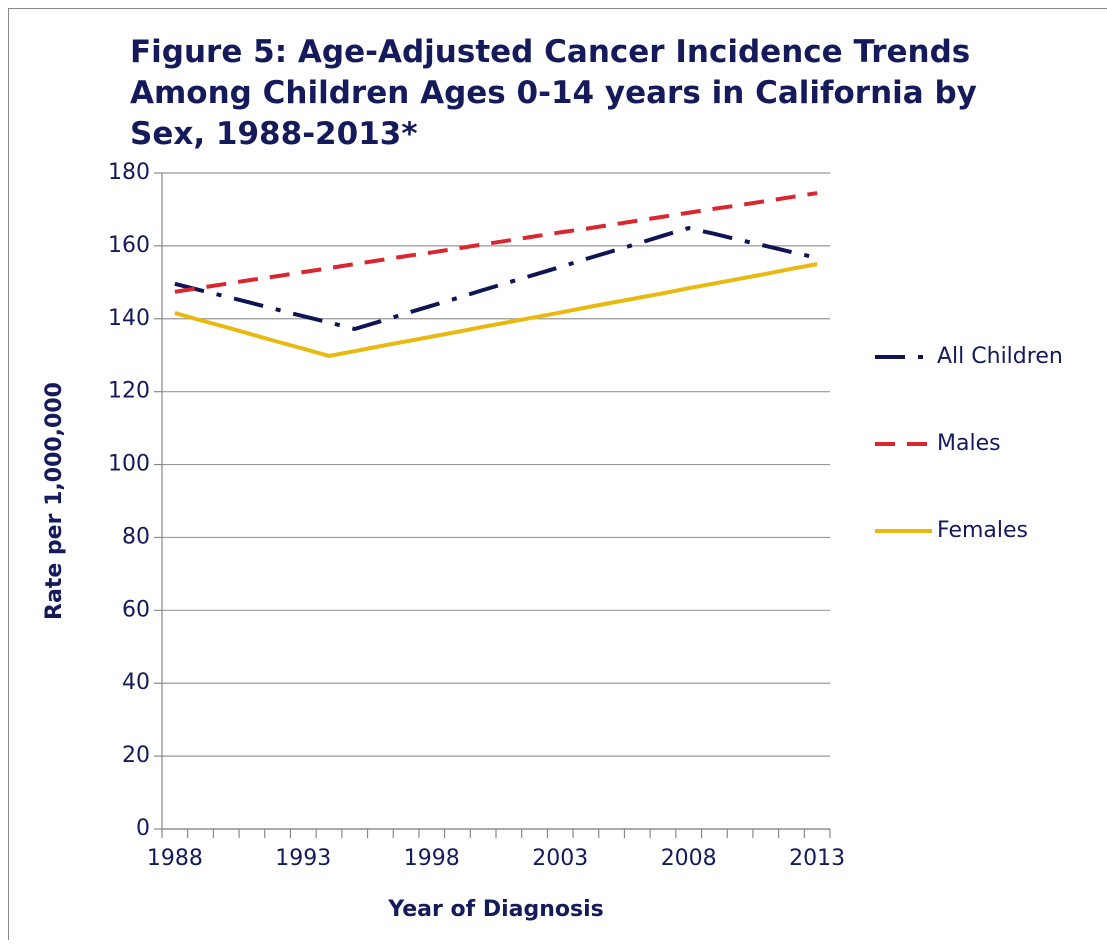  What do you see at coordinates (129, 245) in the screenshot?
I see `y-tick-label: 160` at bounding box center [129, 245].